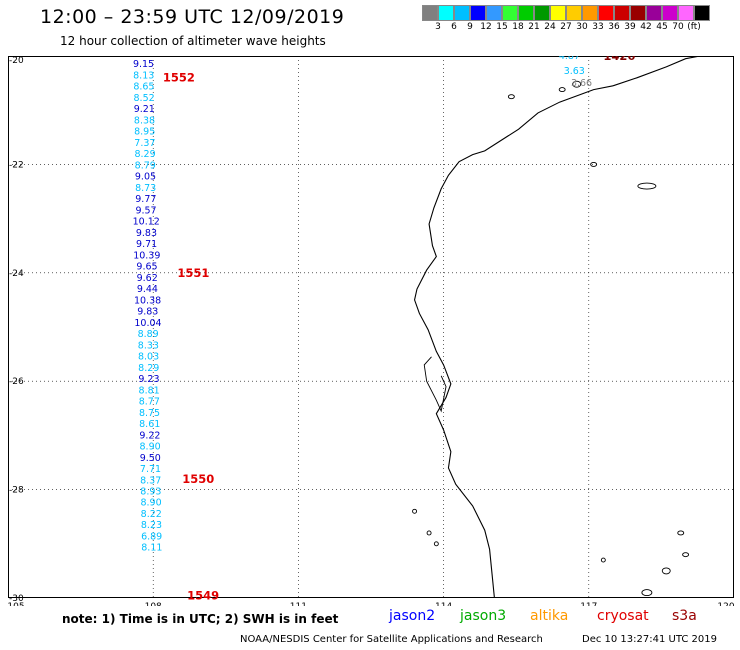 The height and width of the screenshot is (650, 740). Describe the element at coordinates (646, 27) in the screenshot. I see `color-scale-tick: 42` at that location.